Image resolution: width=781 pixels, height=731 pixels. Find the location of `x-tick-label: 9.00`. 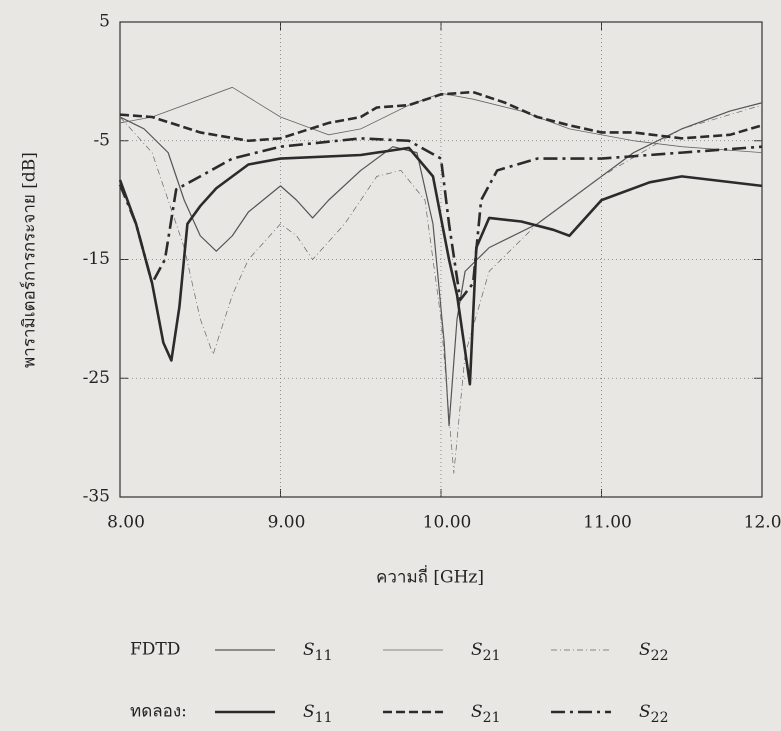

x-tick-label: 9.00 is located at coordinates (287, 523).